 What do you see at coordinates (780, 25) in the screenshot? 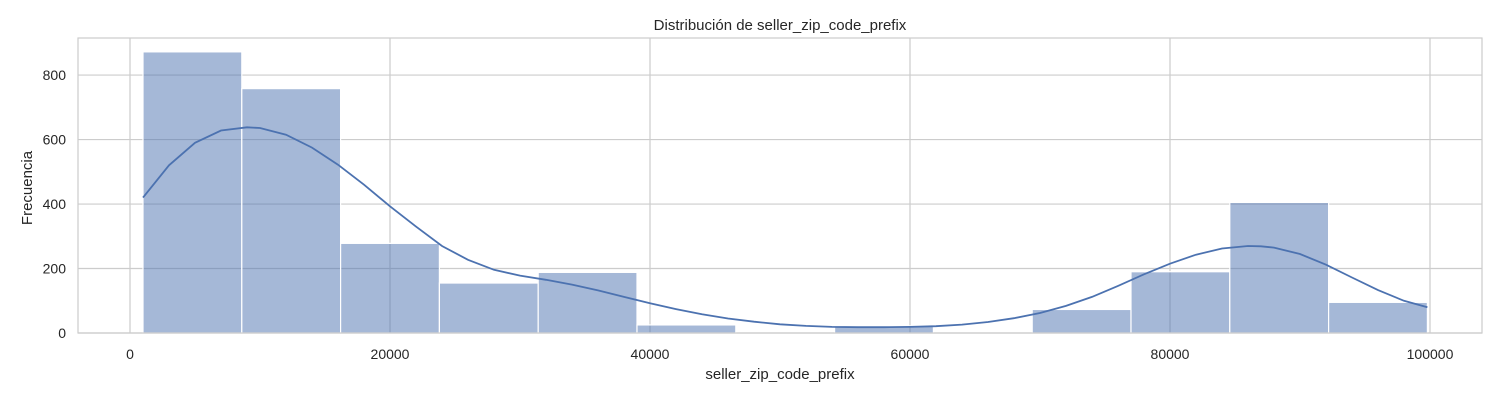
I see `chart-title: Distribución de seller_zip_code_prefix` at bounding box center [780, 25].